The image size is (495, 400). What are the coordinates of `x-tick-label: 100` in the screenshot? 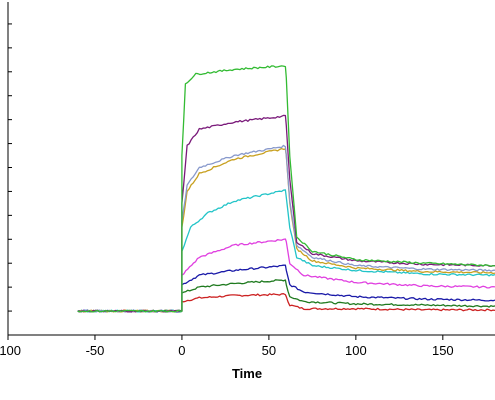 It's located at (356, 350).